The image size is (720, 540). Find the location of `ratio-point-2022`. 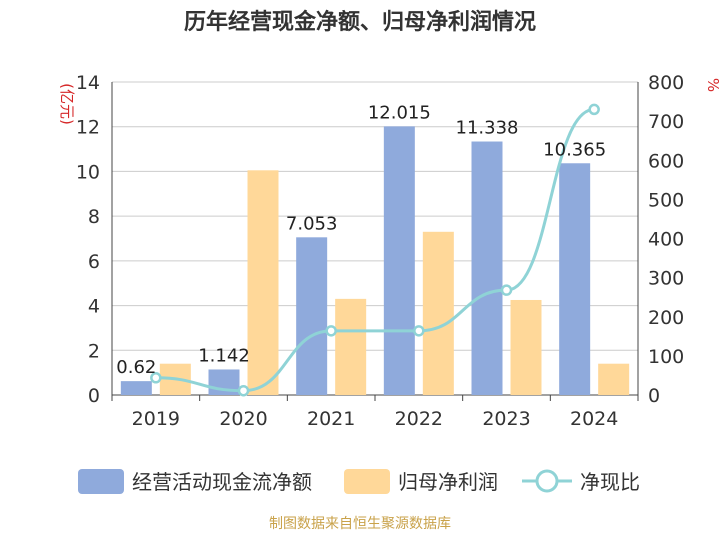

ratio-point-2022 is located at coordinates (419, 331).